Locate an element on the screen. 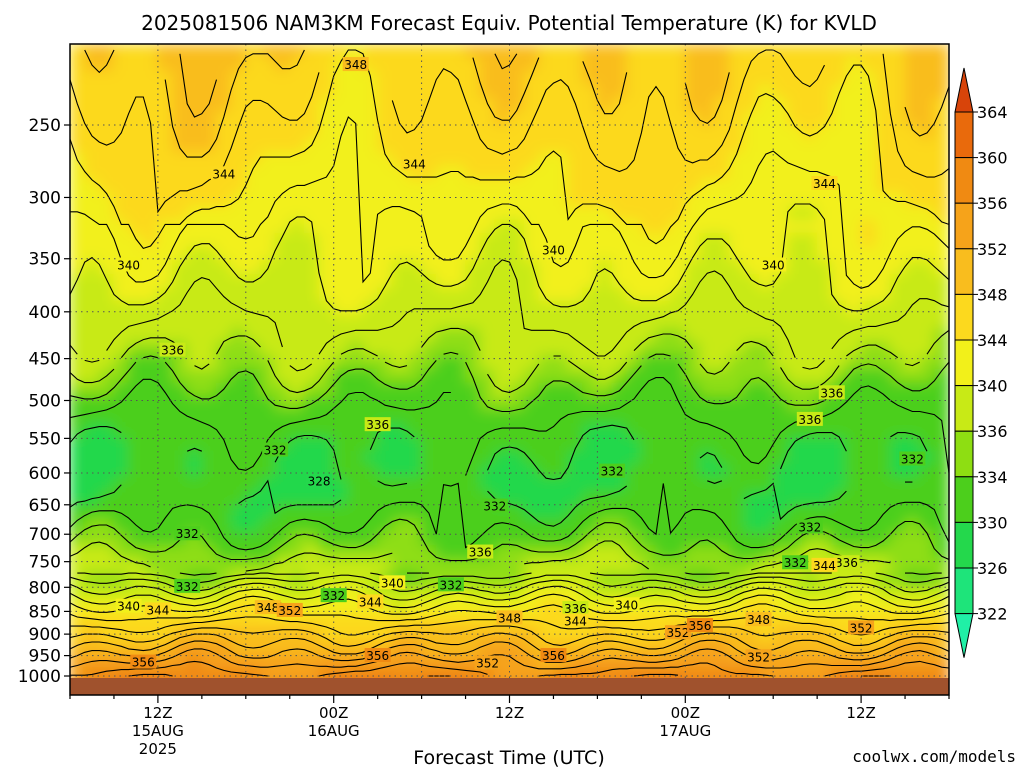 Image resolution: width=1024 pixels, height=768 pixels. contour-label-bg is located at coordinates (677, 632).